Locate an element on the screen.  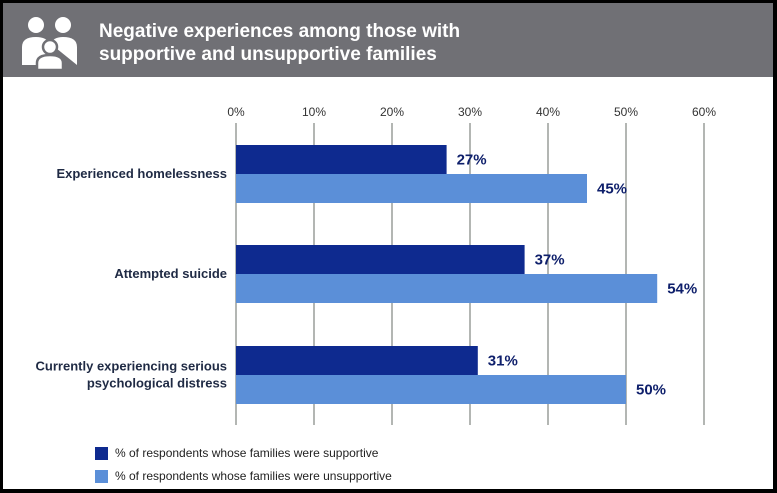
family-icon is located at coordinates (49, 44).